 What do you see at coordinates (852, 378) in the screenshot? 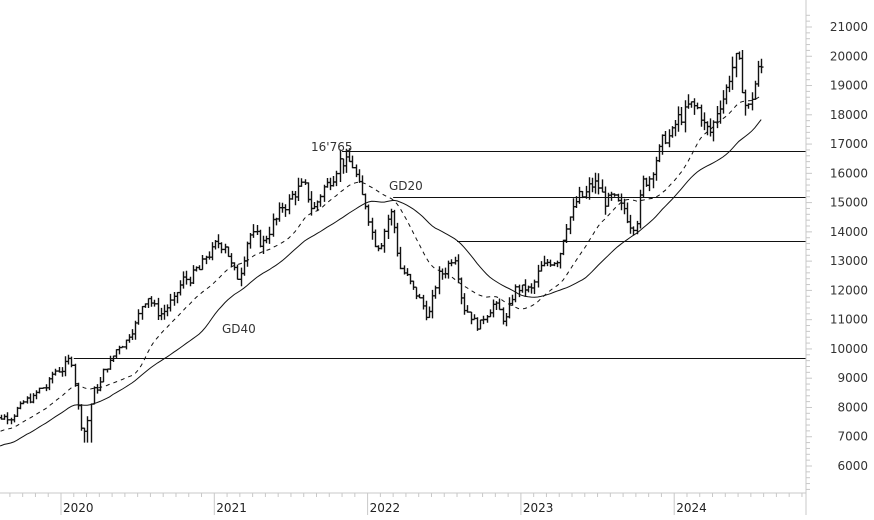
I see `y-tick-label: 9000` at bounding box center [852, 378].